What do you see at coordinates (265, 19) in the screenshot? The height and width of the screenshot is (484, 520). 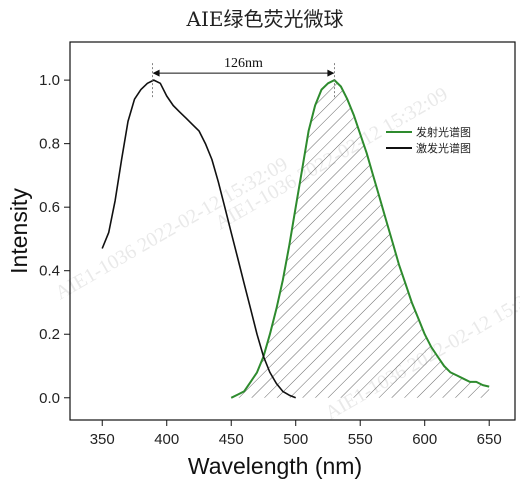 I see `chart-title: AIE绿色荧光微球` at bounding box center [265, 19].